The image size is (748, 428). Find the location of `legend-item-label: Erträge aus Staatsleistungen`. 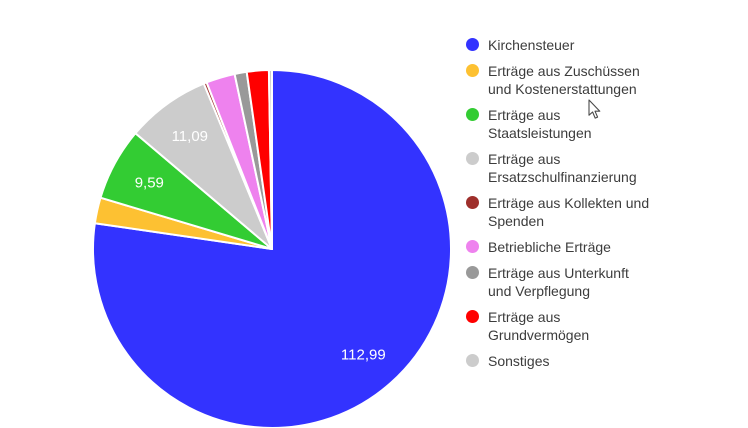

legend-item-label: Erträge aus Staatsleistungen is located at coordinates (540, 124).